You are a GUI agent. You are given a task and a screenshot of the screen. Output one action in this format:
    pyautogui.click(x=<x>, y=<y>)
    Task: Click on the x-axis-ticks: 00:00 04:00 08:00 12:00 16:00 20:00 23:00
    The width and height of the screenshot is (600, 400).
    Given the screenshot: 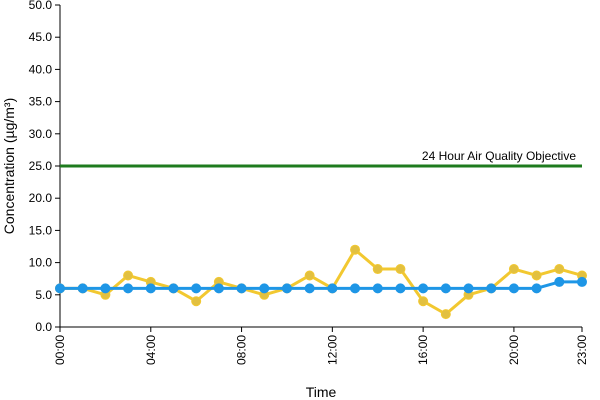 What is the action you would take?
    pyautogui.click(x=321, y=346)
    